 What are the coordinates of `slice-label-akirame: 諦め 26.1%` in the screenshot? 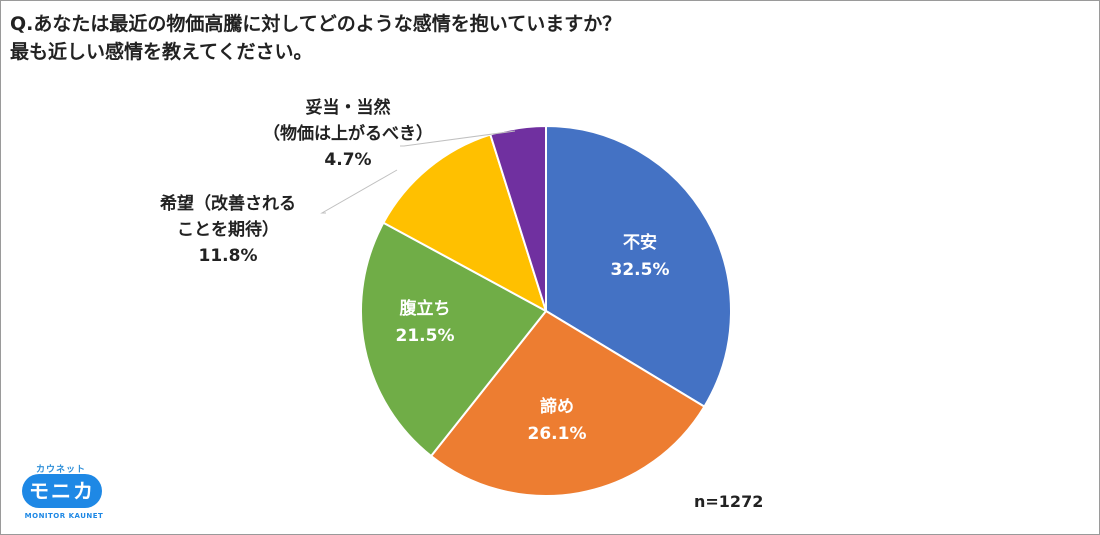 It's located at (557, 421).